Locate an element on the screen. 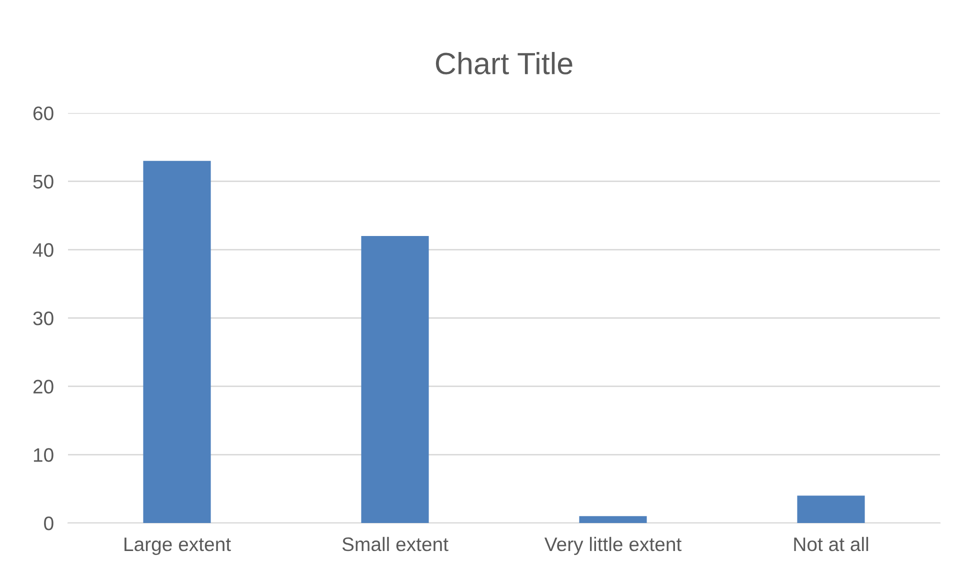 This screenshot has height=583, width=959. y-tick-label: 50 is located at coordinates (43, 181).